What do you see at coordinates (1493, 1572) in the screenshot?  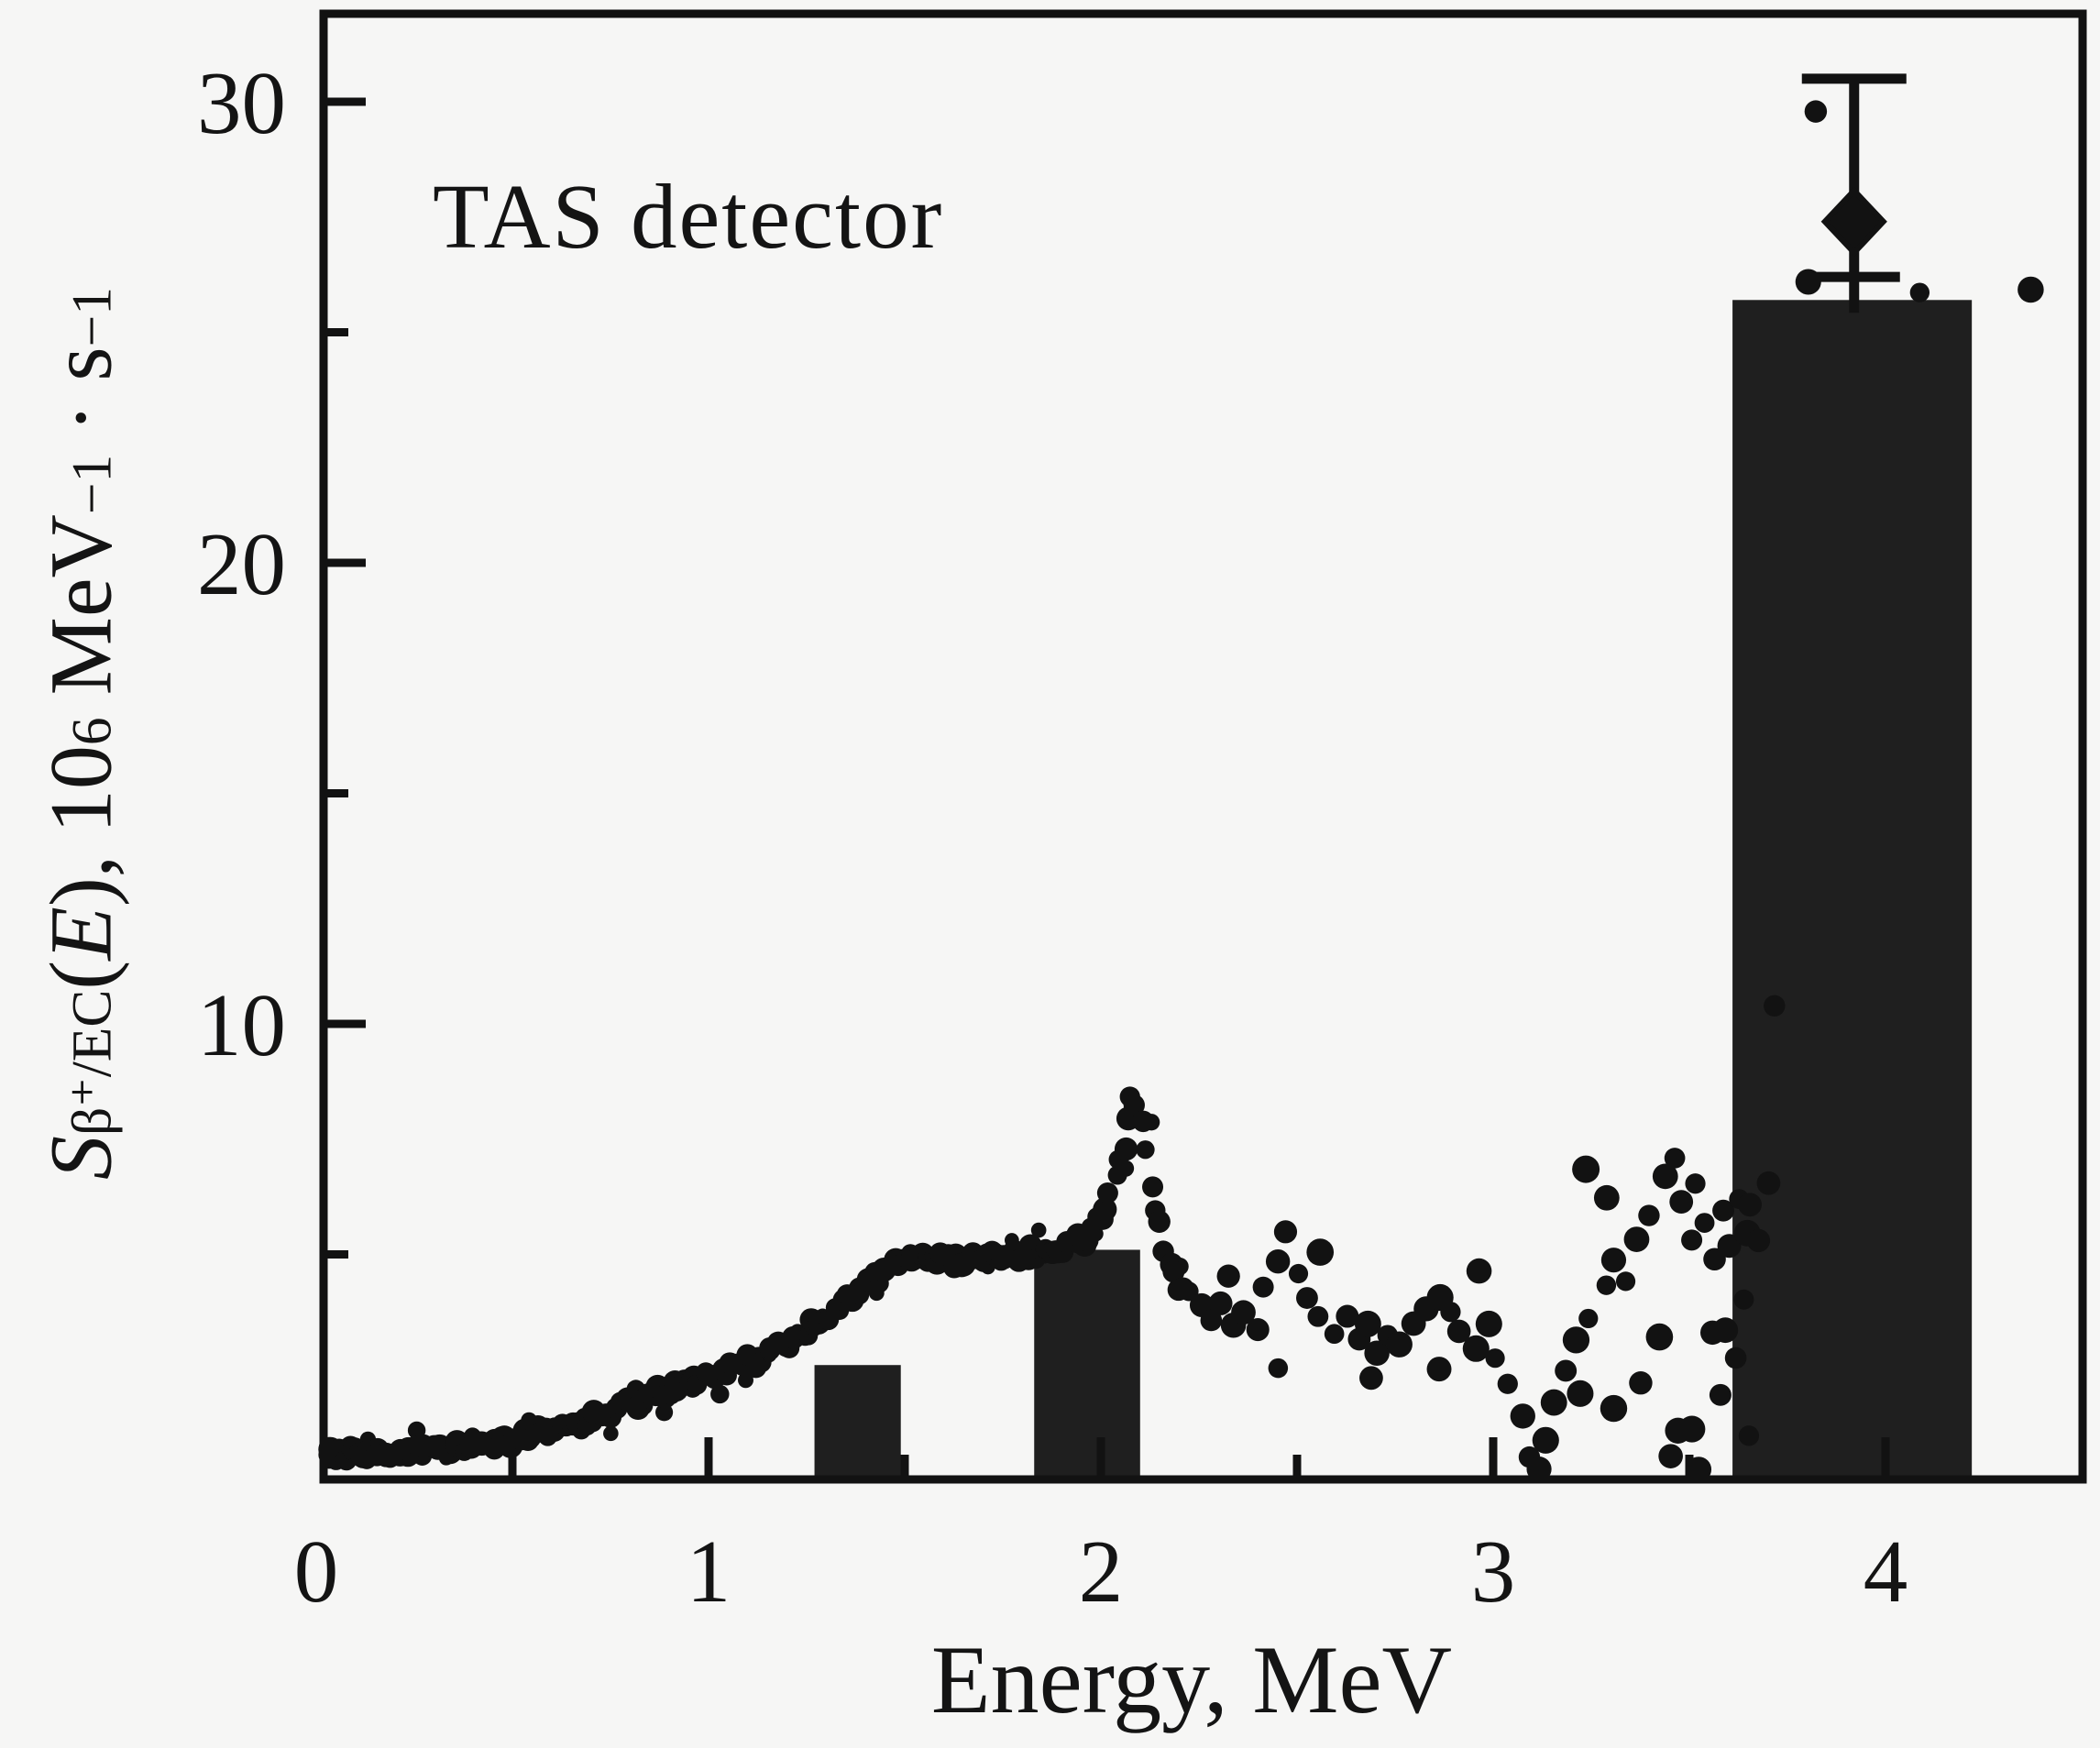 I see `x-tick-label: 3` at bounding box center [1493, 1572].